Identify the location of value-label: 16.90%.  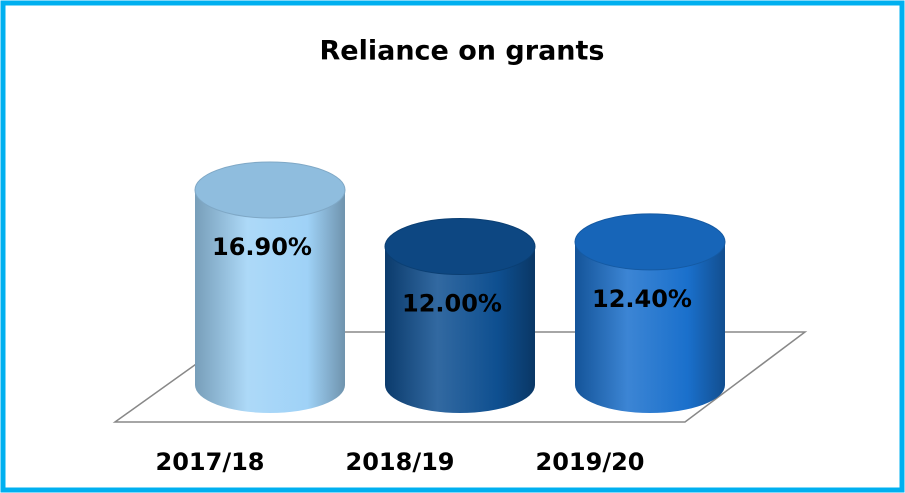
(262, 247).